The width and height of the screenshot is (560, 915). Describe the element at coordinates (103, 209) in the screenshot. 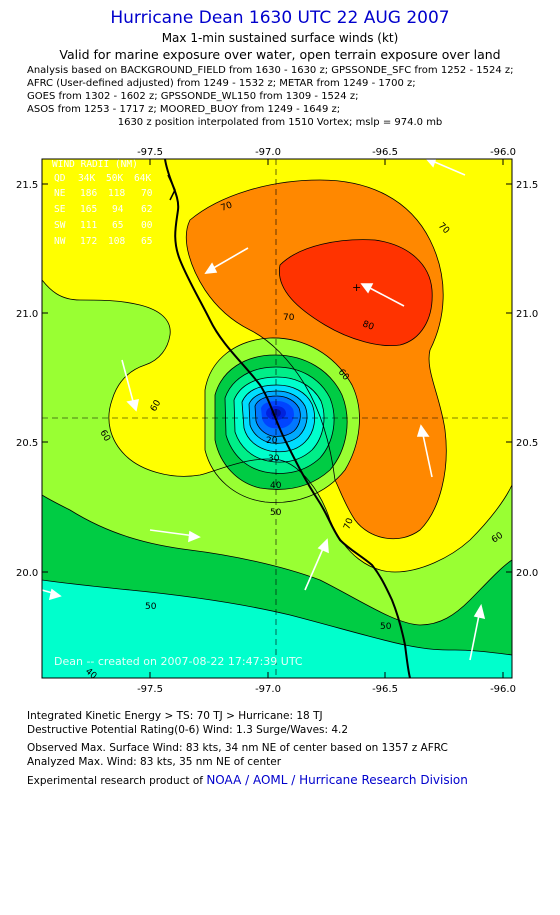

I see `wind-radii-row: SE 165 94 62` at that location.